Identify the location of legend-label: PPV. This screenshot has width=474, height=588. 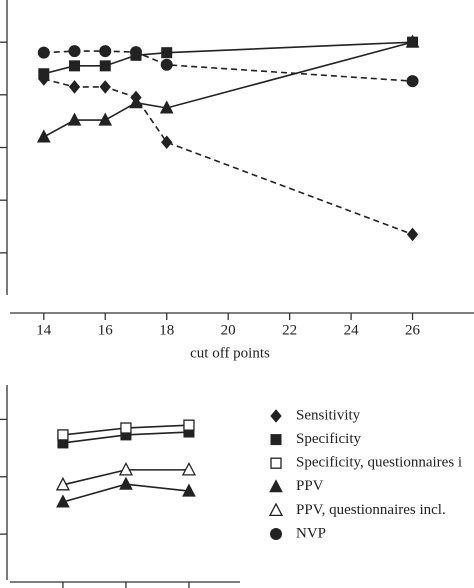
(310, 486).